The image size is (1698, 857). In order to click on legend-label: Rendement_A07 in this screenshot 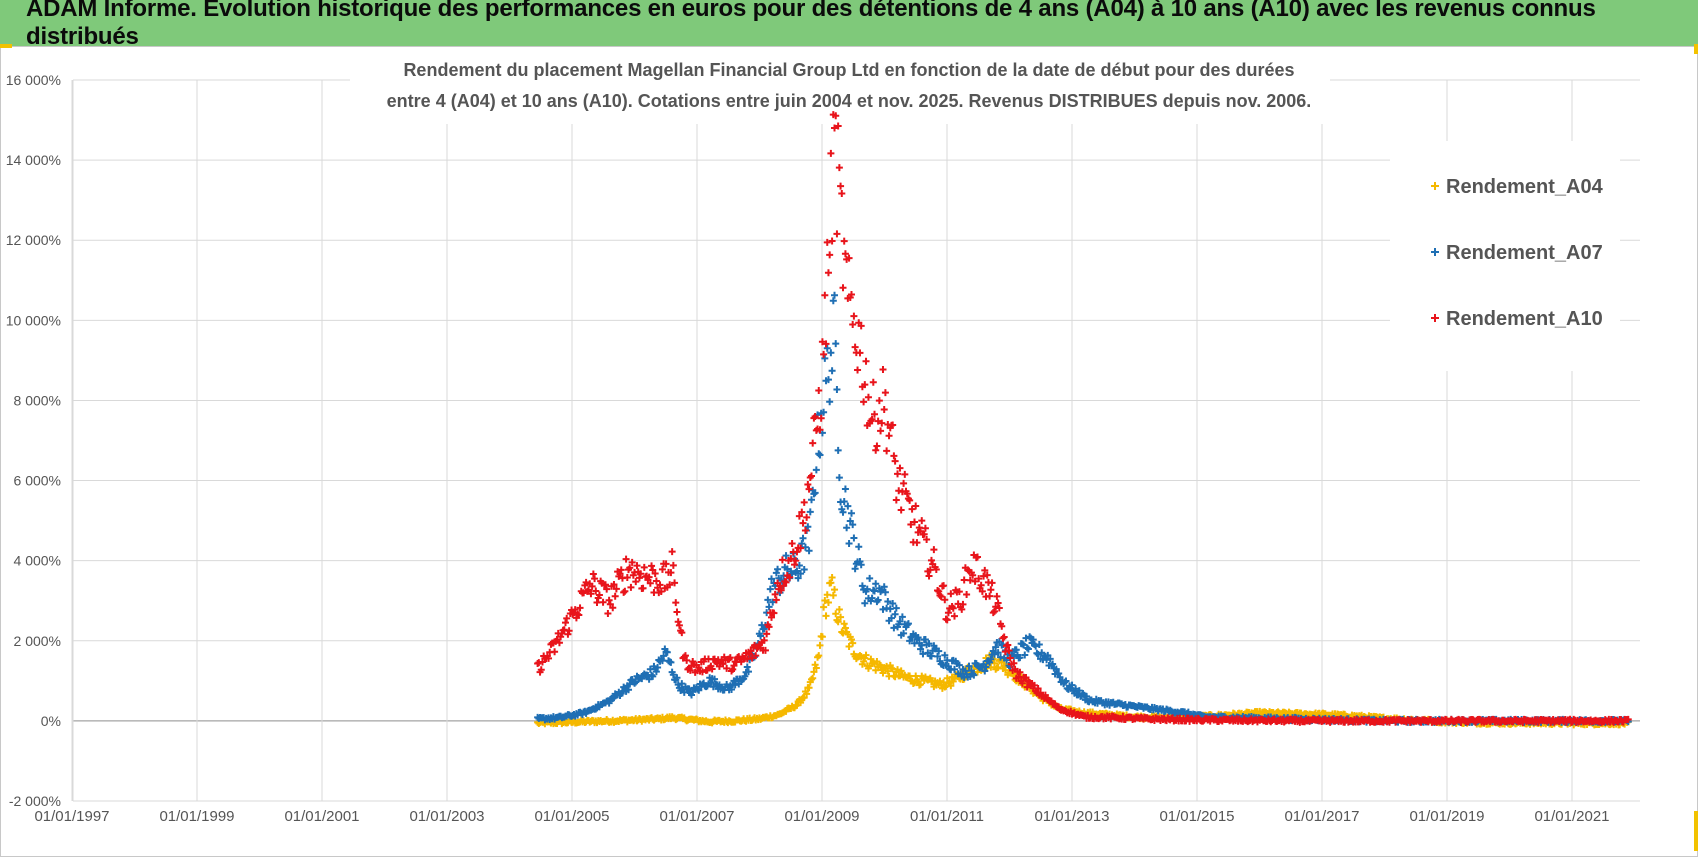, I will do `click(1524, 253)`.